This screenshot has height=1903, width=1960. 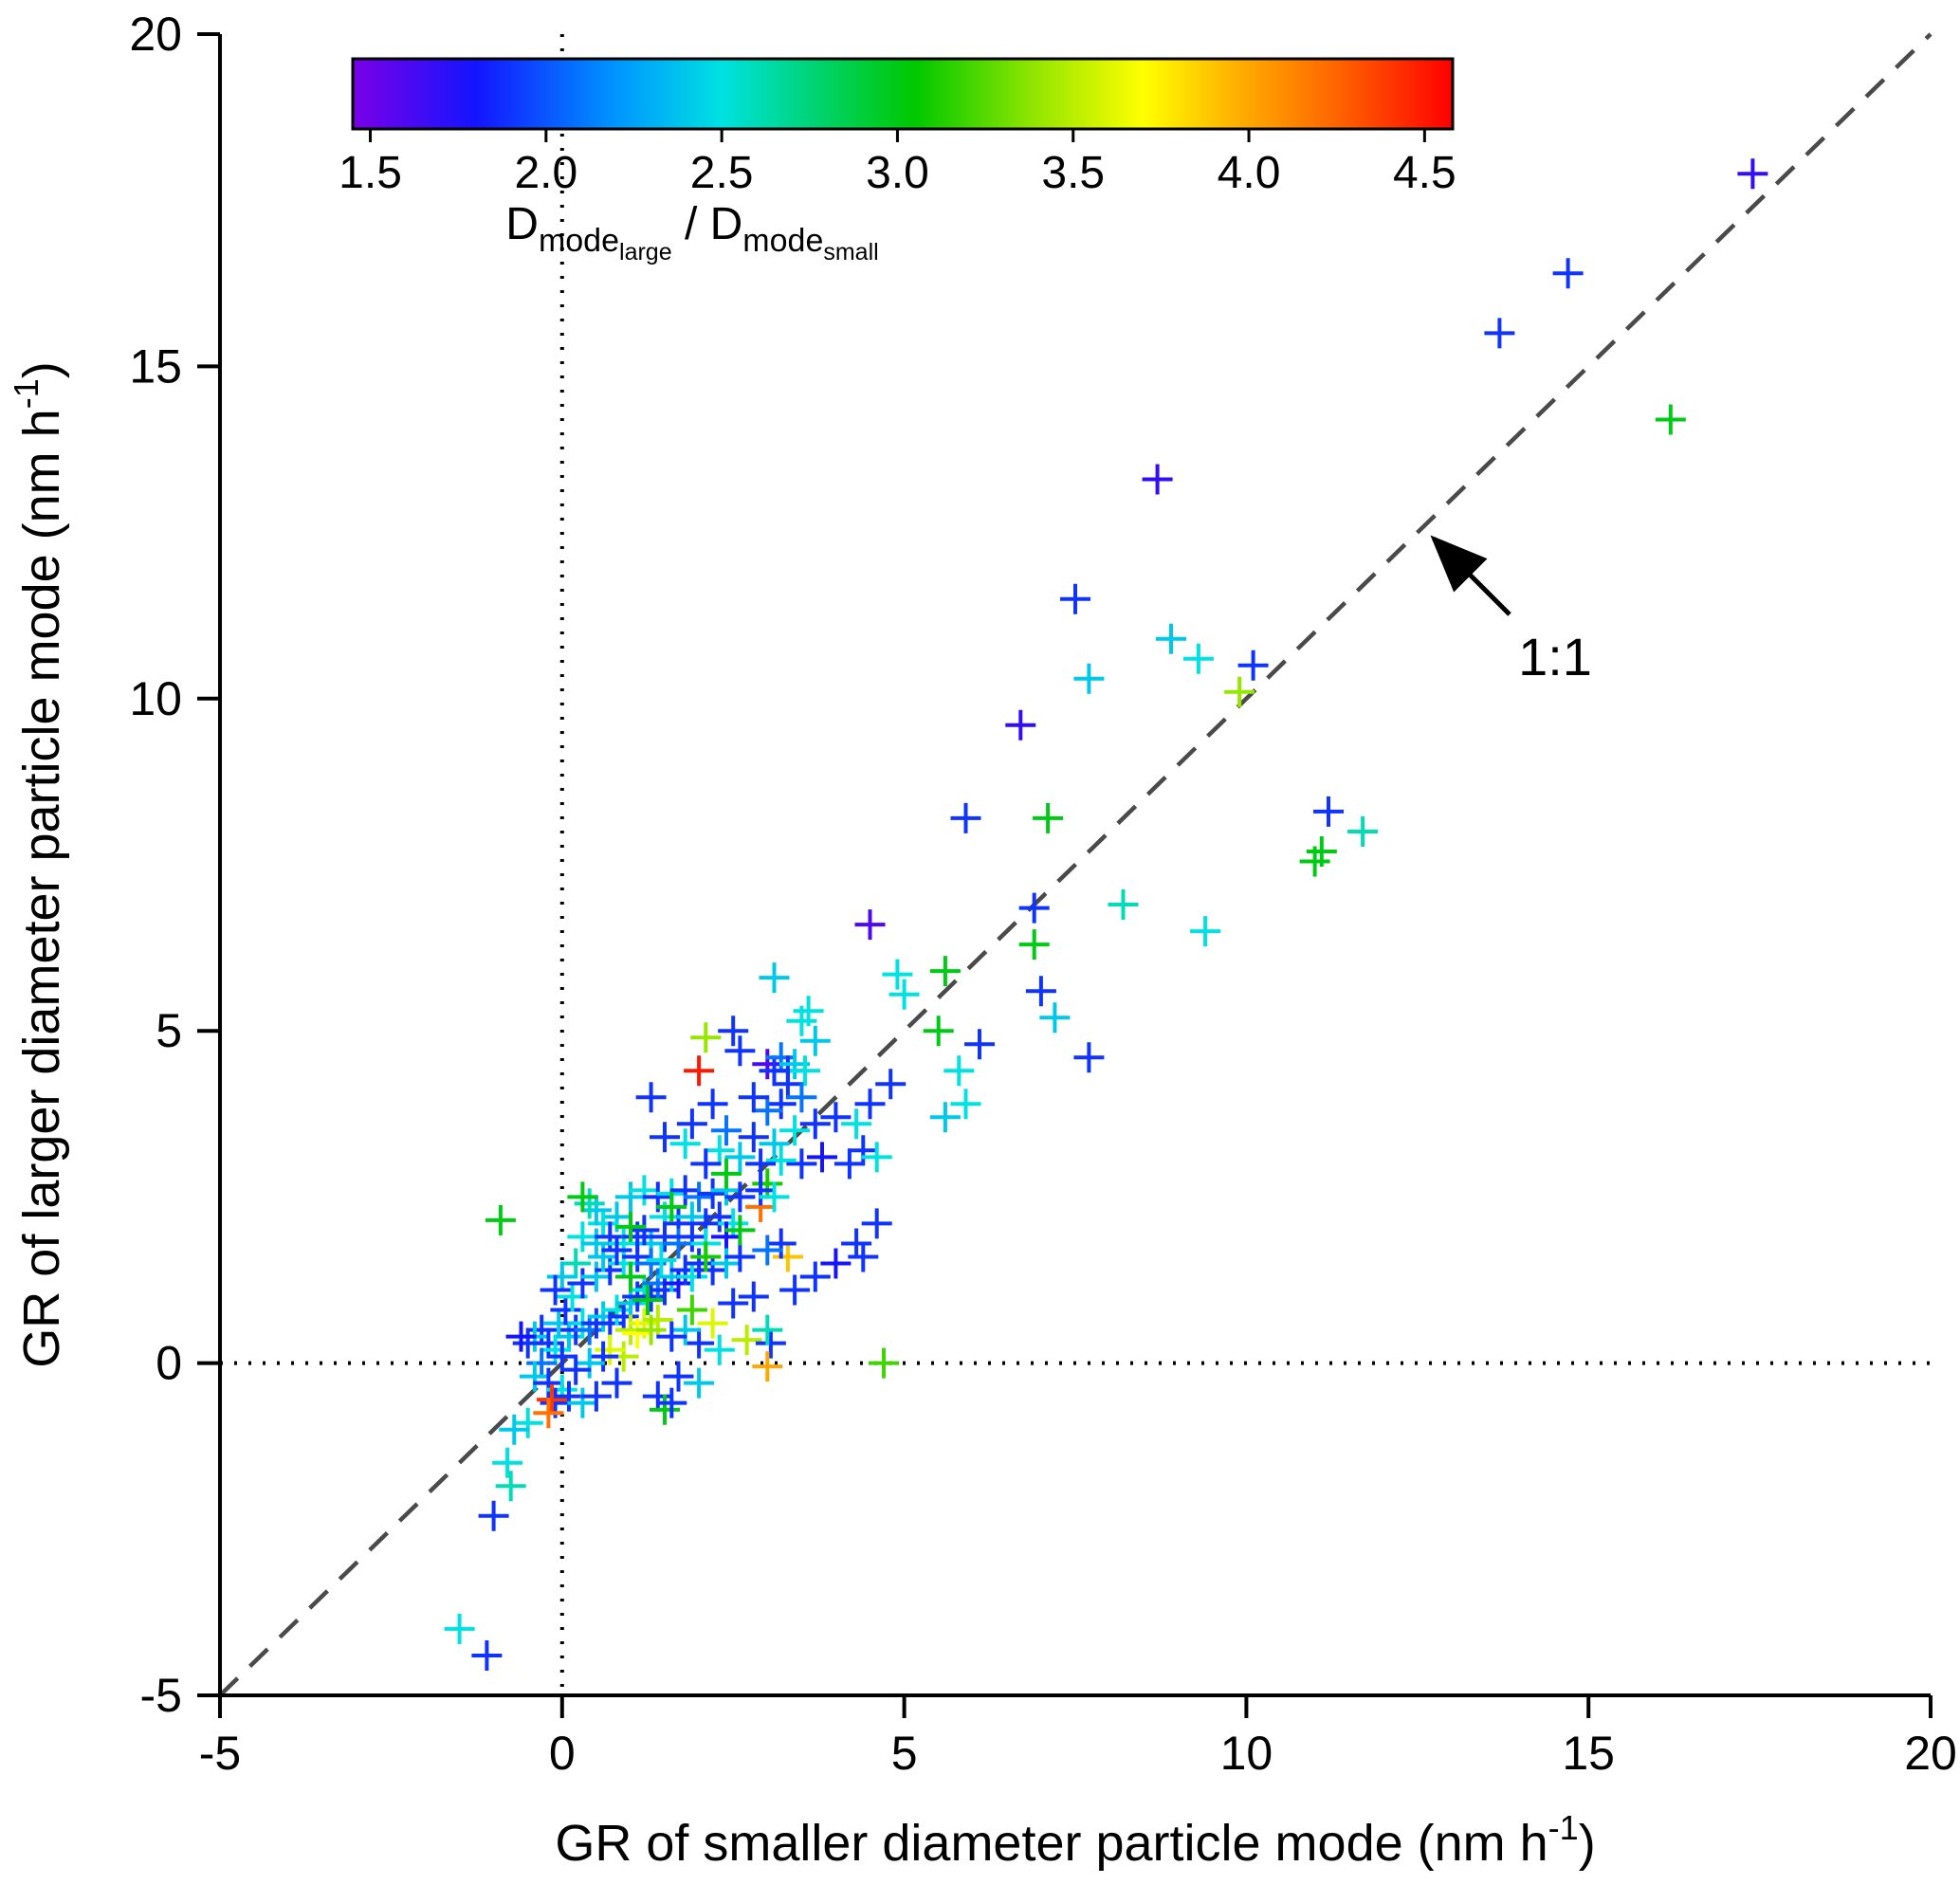 What do you see at coordinates (1073, 173) in the screenshot?
I see `colorbar-tick-label: 3.5` at bounding box center [1073, 173].